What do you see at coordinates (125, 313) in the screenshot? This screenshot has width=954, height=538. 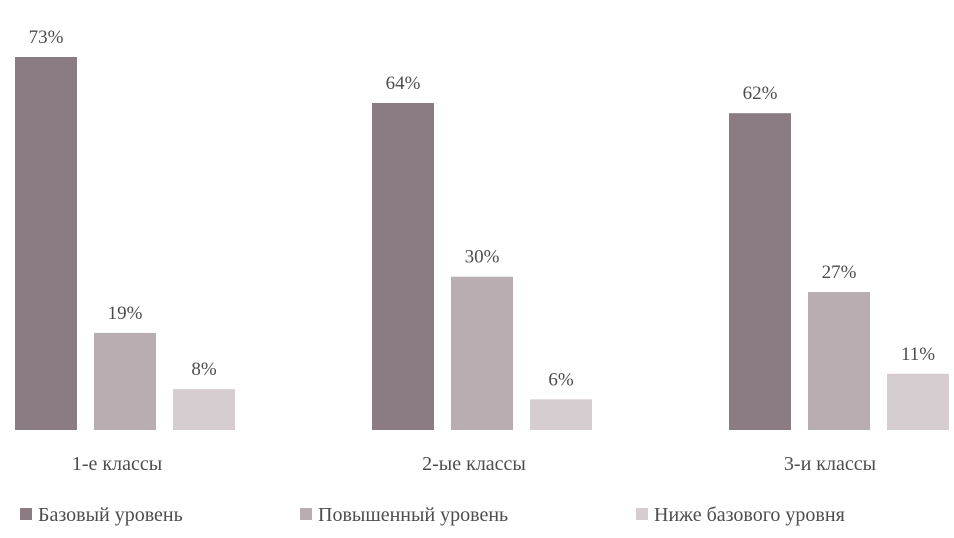 I see `data-label: 19%` at bounding box center [125, 313].